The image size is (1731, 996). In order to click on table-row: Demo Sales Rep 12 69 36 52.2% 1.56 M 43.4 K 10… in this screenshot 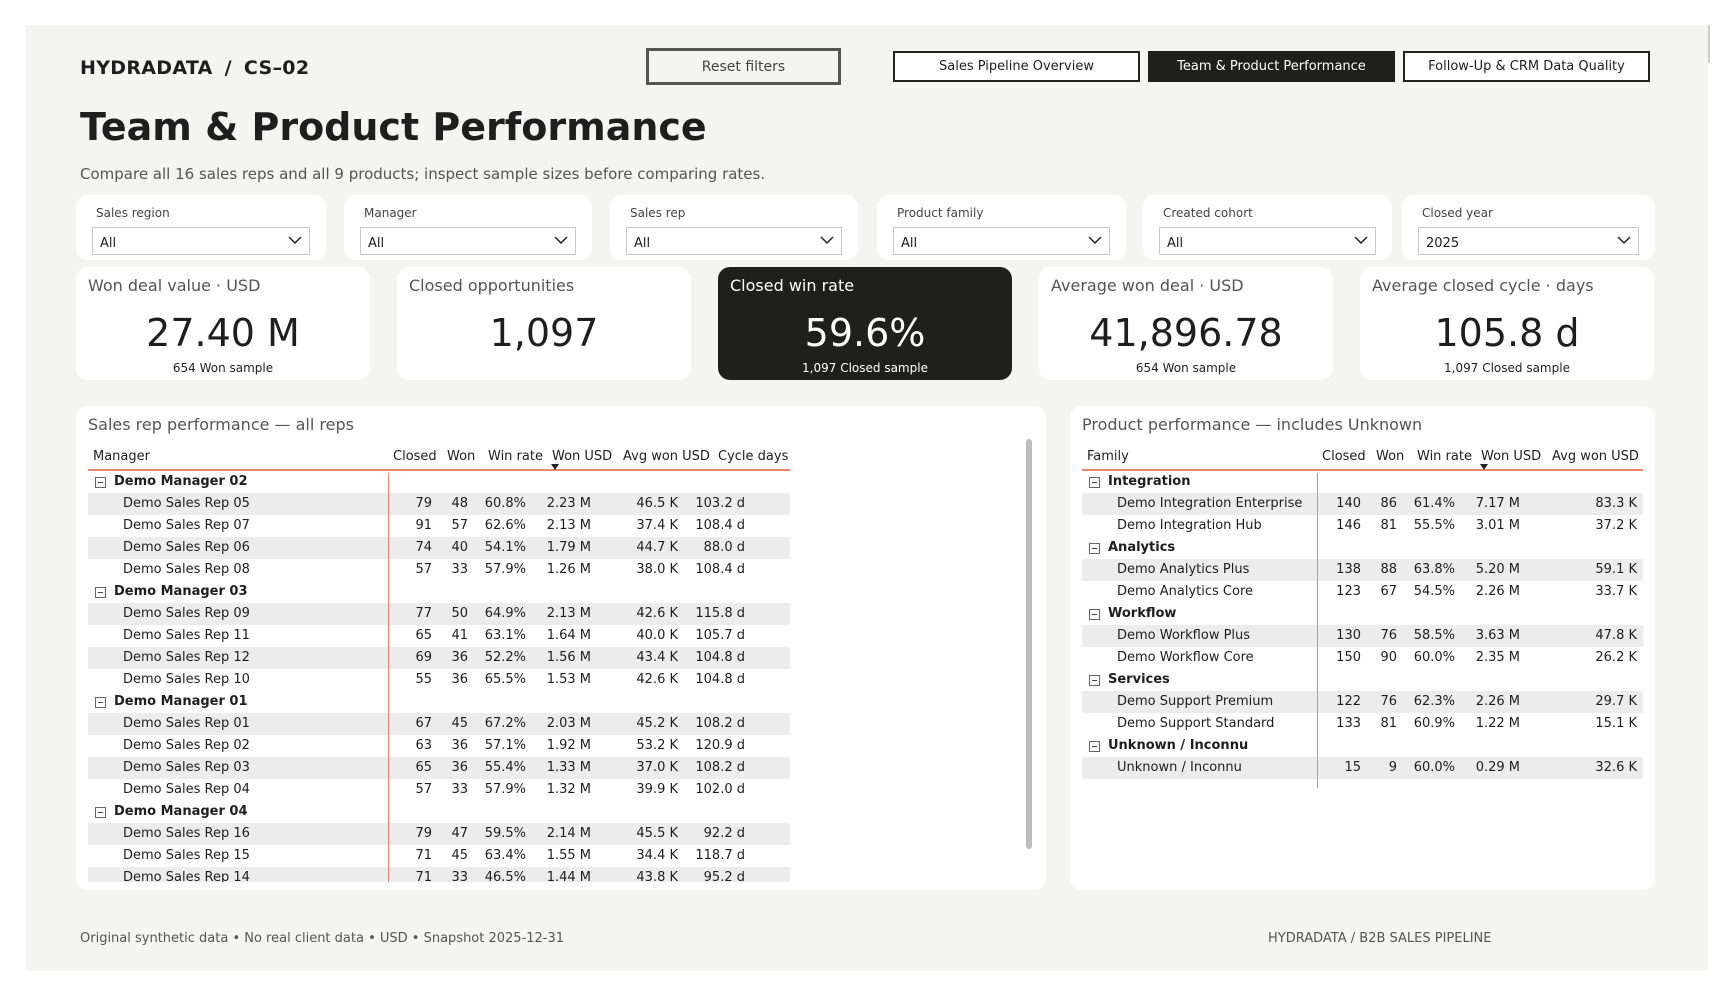, I will do `click(439, 658)`.